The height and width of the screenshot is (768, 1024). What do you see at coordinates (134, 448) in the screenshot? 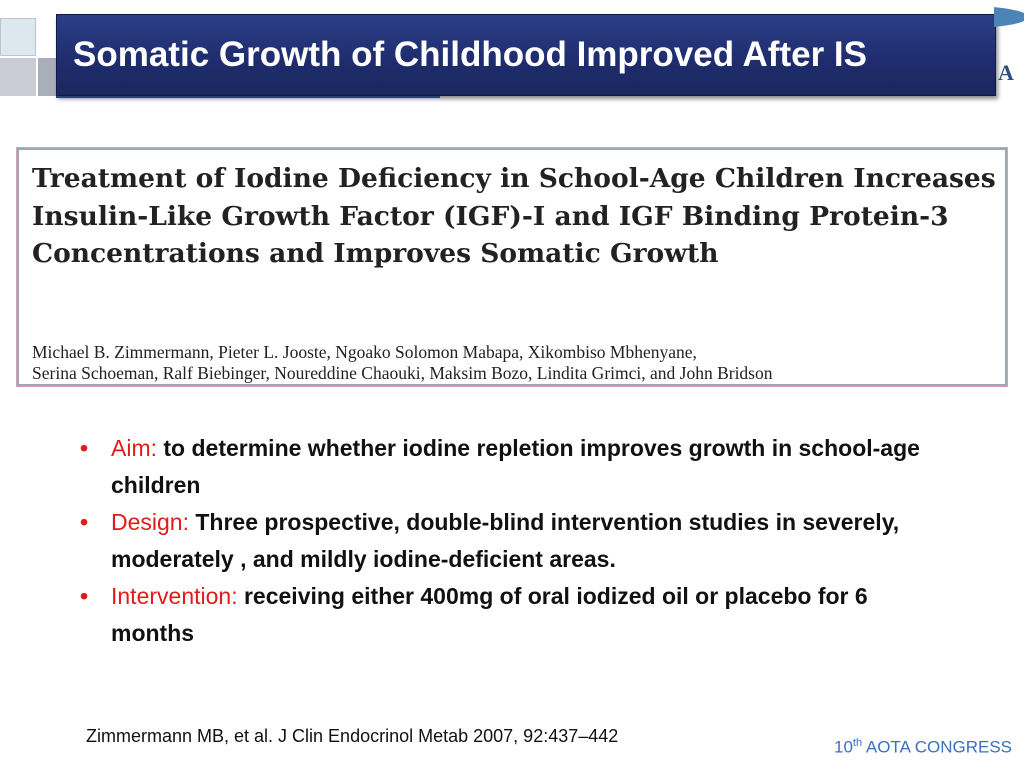
I see `bullet-label: Aim:` at bounding box center [134, 448].